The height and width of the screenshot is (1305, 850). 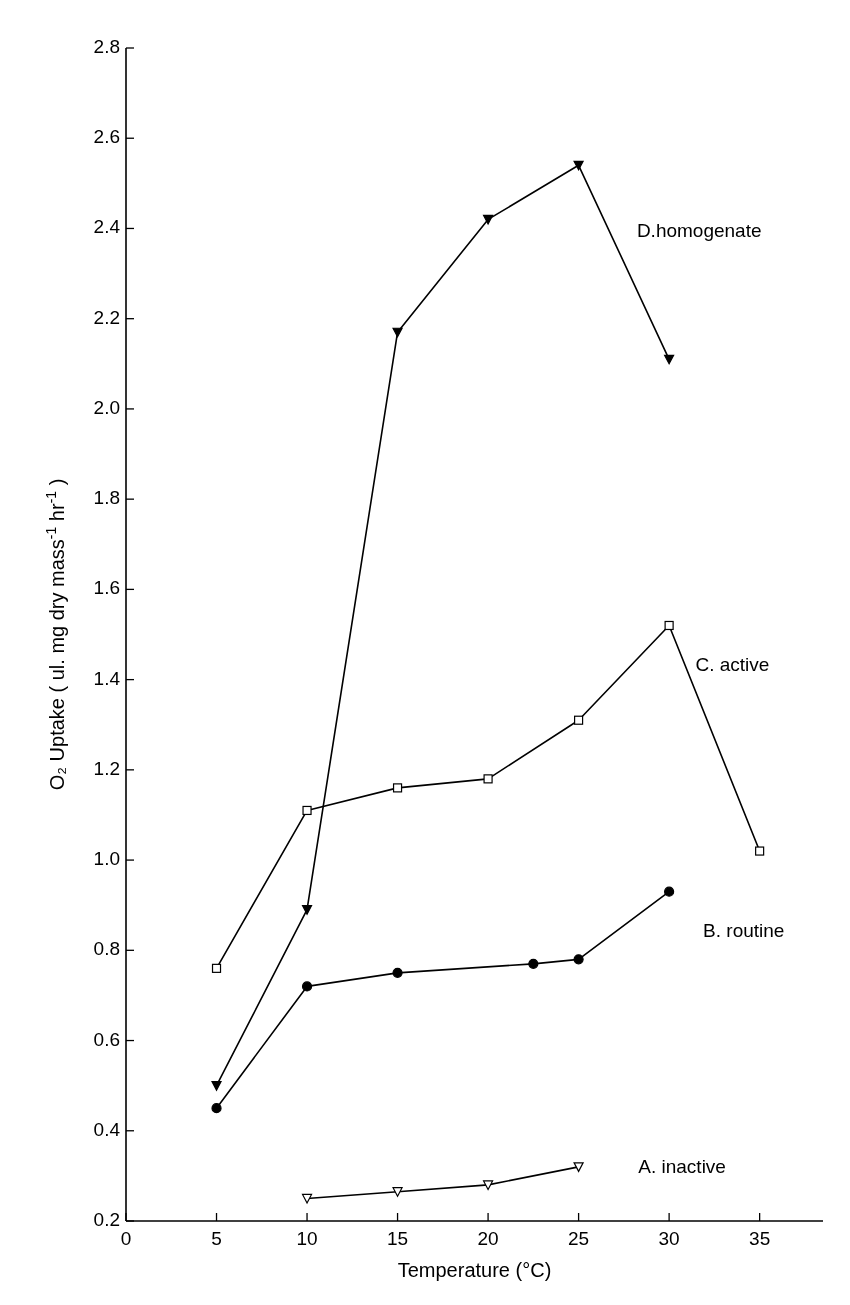 I want to click on y-tick-label: 2.4, so click(x=107, y=227).